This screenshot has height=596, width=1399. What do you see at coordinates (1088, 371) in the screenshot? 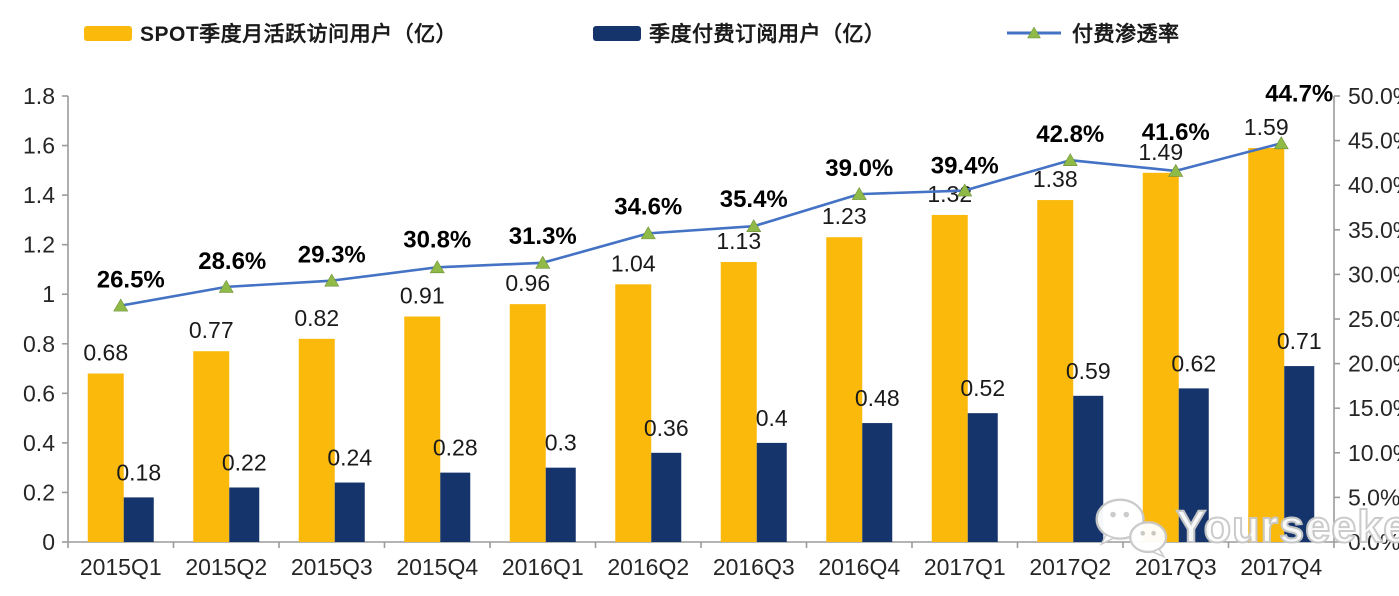
I see `subs-value-label: 0.59` at bounding box center [1088, 371].